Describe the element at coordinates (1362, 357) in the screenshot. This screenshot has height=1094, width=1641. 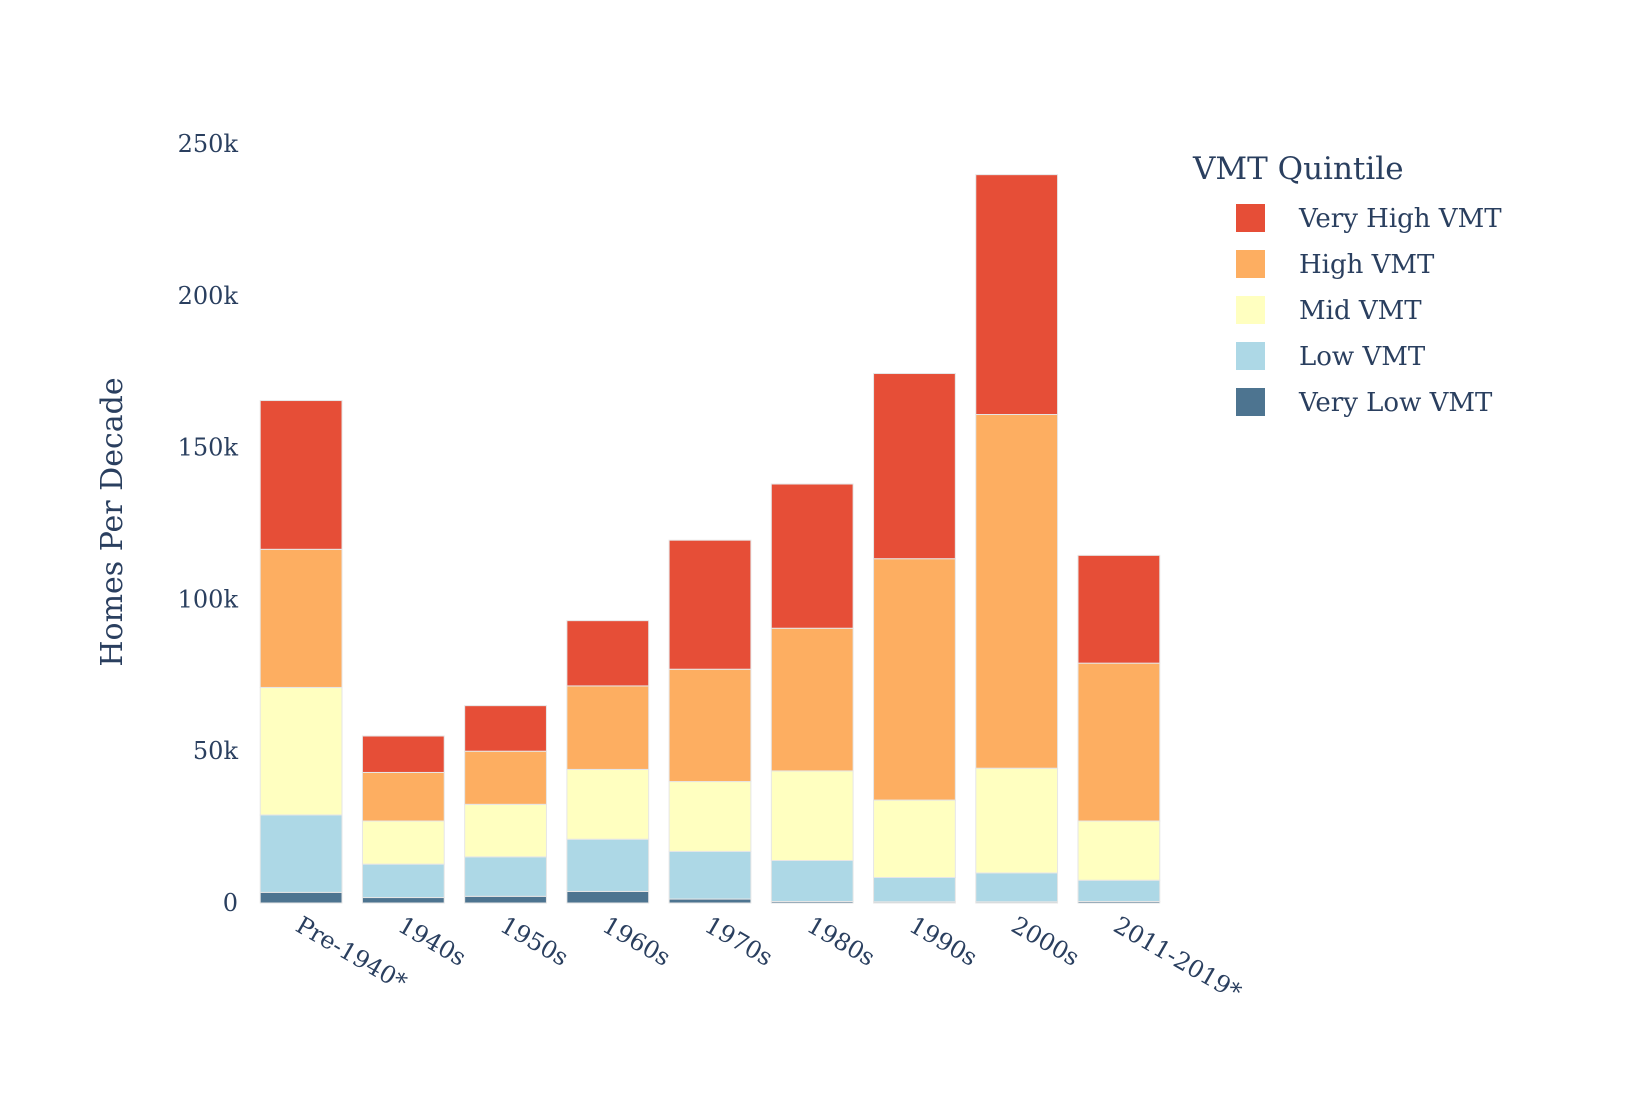
I see `legend-label: Low VMT` at that location.